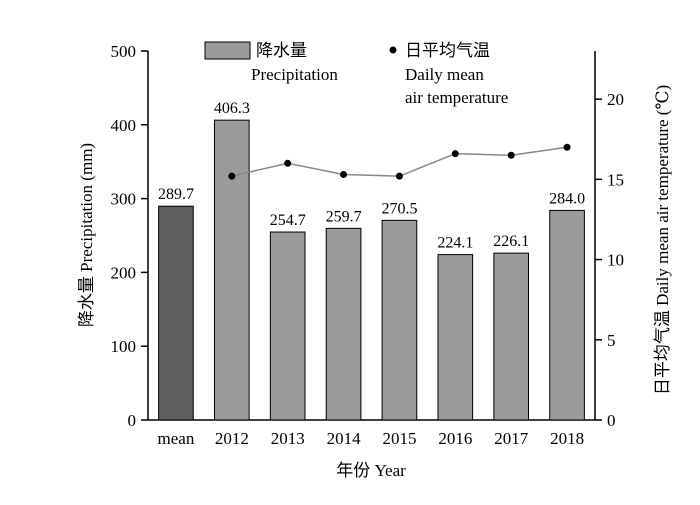 The image size is (700, 505). Describe the element at coordinates (176, 438) in the screenshot. I see `x-tick-label-mean: mean` at that location.